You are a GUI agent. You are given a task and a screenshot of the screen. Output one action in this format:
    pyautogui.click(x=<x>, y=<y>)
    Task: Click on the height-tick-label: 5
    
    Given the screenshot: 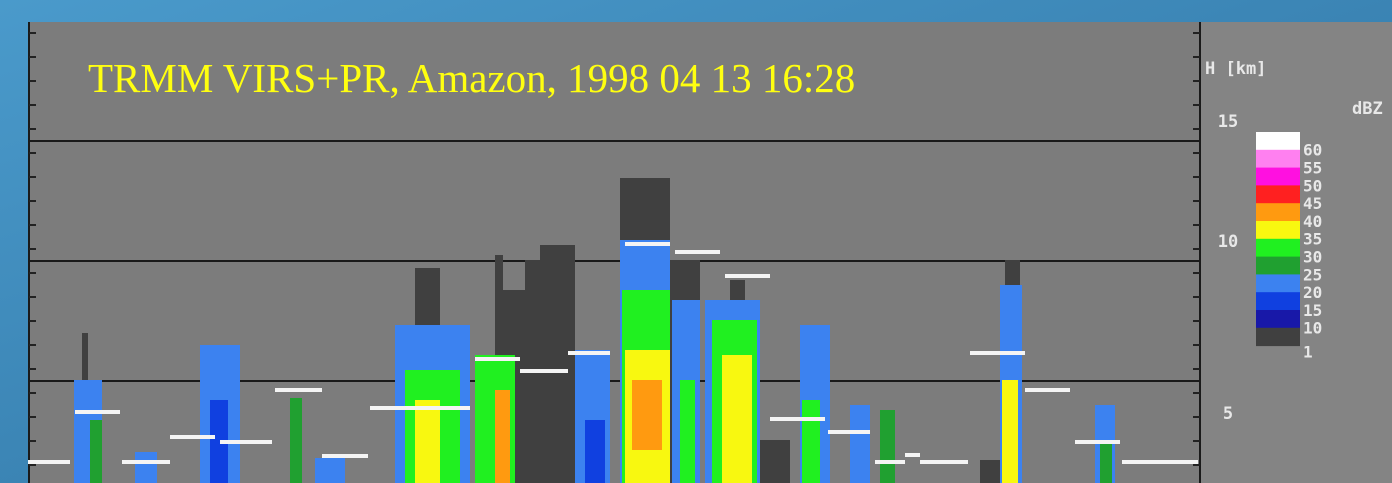 What is the action you would take?
    pyautogui.click(x=1228, y=414)
    